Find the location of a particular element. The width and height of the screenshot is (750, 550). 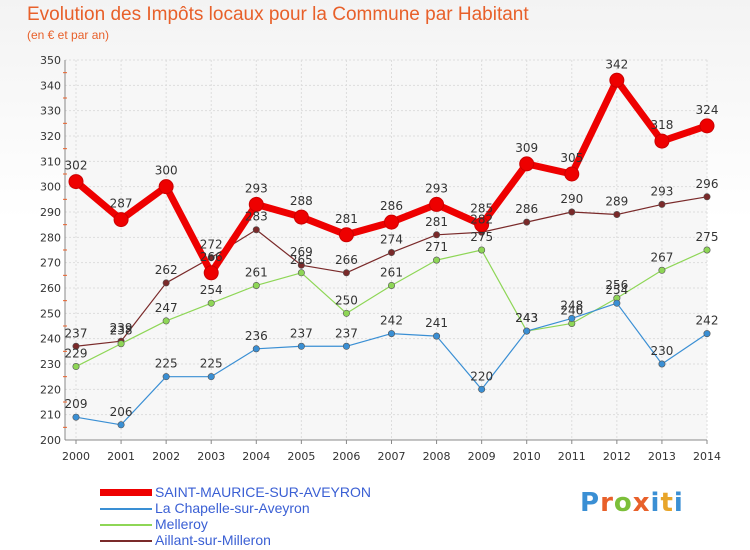

legend-item: Aillant-sur-Milleron is located at coordinates (270, 540).